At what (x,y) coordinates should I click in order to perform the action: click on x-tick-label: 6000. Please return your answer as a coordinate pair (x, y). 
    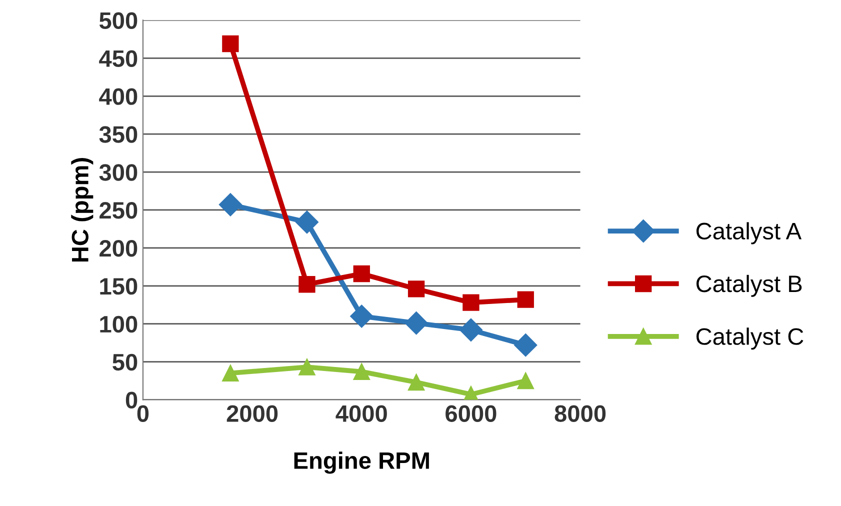
    Looking at the image, I should click on (471, 413).